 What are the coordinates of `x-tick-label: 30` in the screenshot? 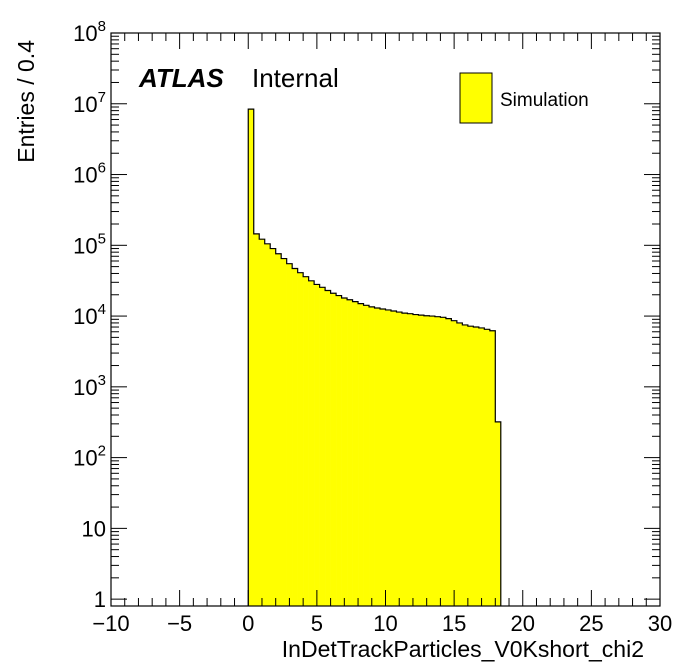 It's located at (660, 623).